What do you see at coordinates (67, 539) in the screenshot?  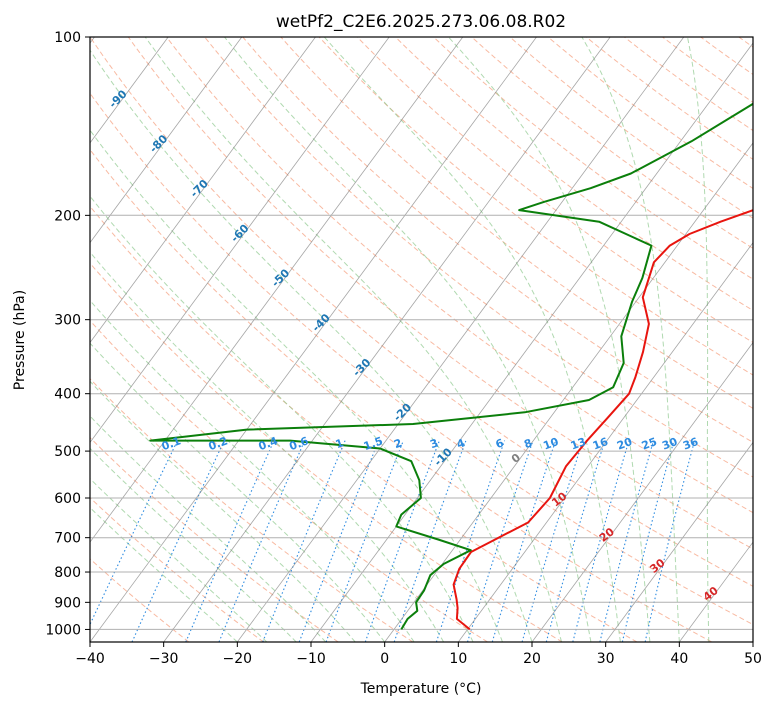 I see `y-tick-label: 700` at bounding box center [67, 539].